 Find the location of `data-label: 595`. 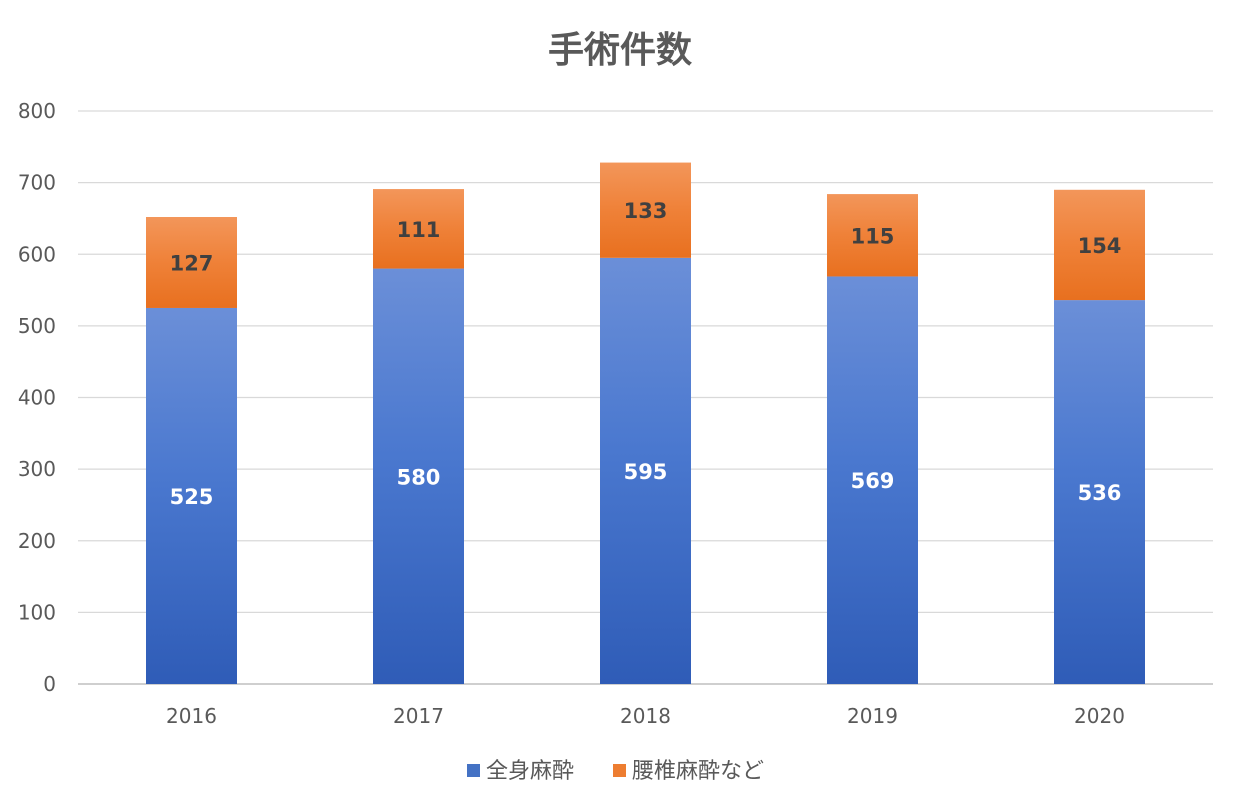

data-label: 595 is located at coordinates (646, 472).